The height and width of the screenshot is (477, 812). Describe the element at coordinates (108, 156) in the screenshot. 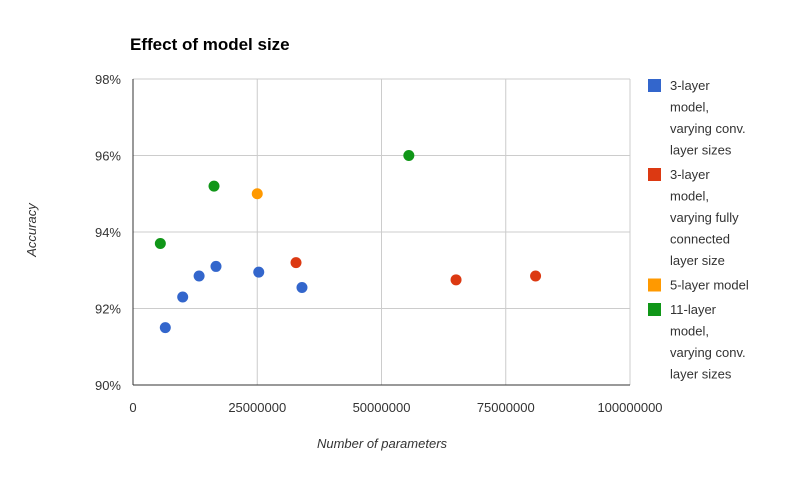

I see `y-tick-label: 96%` at that location.